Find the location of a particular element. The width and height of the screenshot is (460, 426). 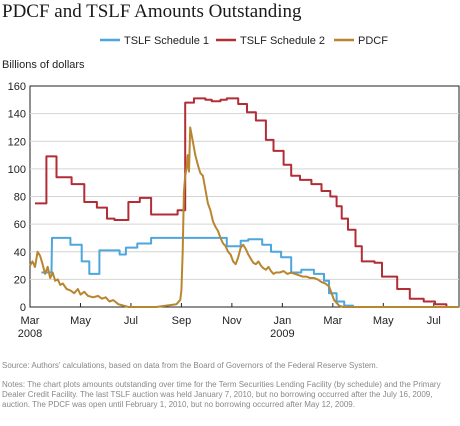

y-tick-label: 100 is located at coordinates (17, 170).